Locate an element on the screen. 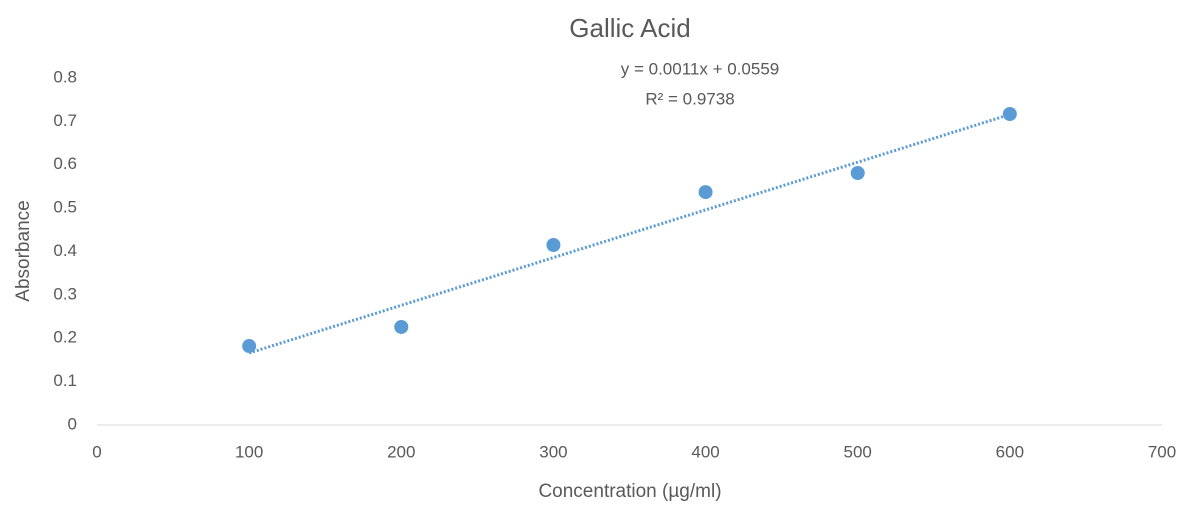 This screenshot has width=1197, height=511. x-tick-label: 500 is located at coordinates (858, 451).